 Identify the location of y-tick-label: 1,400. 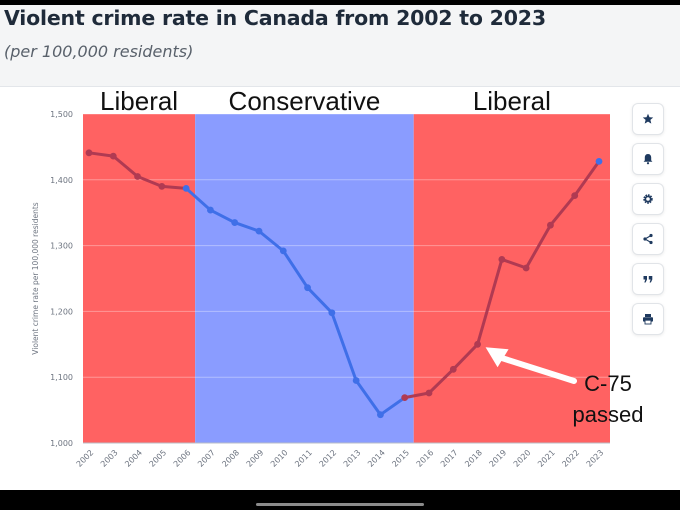
(61, 180).